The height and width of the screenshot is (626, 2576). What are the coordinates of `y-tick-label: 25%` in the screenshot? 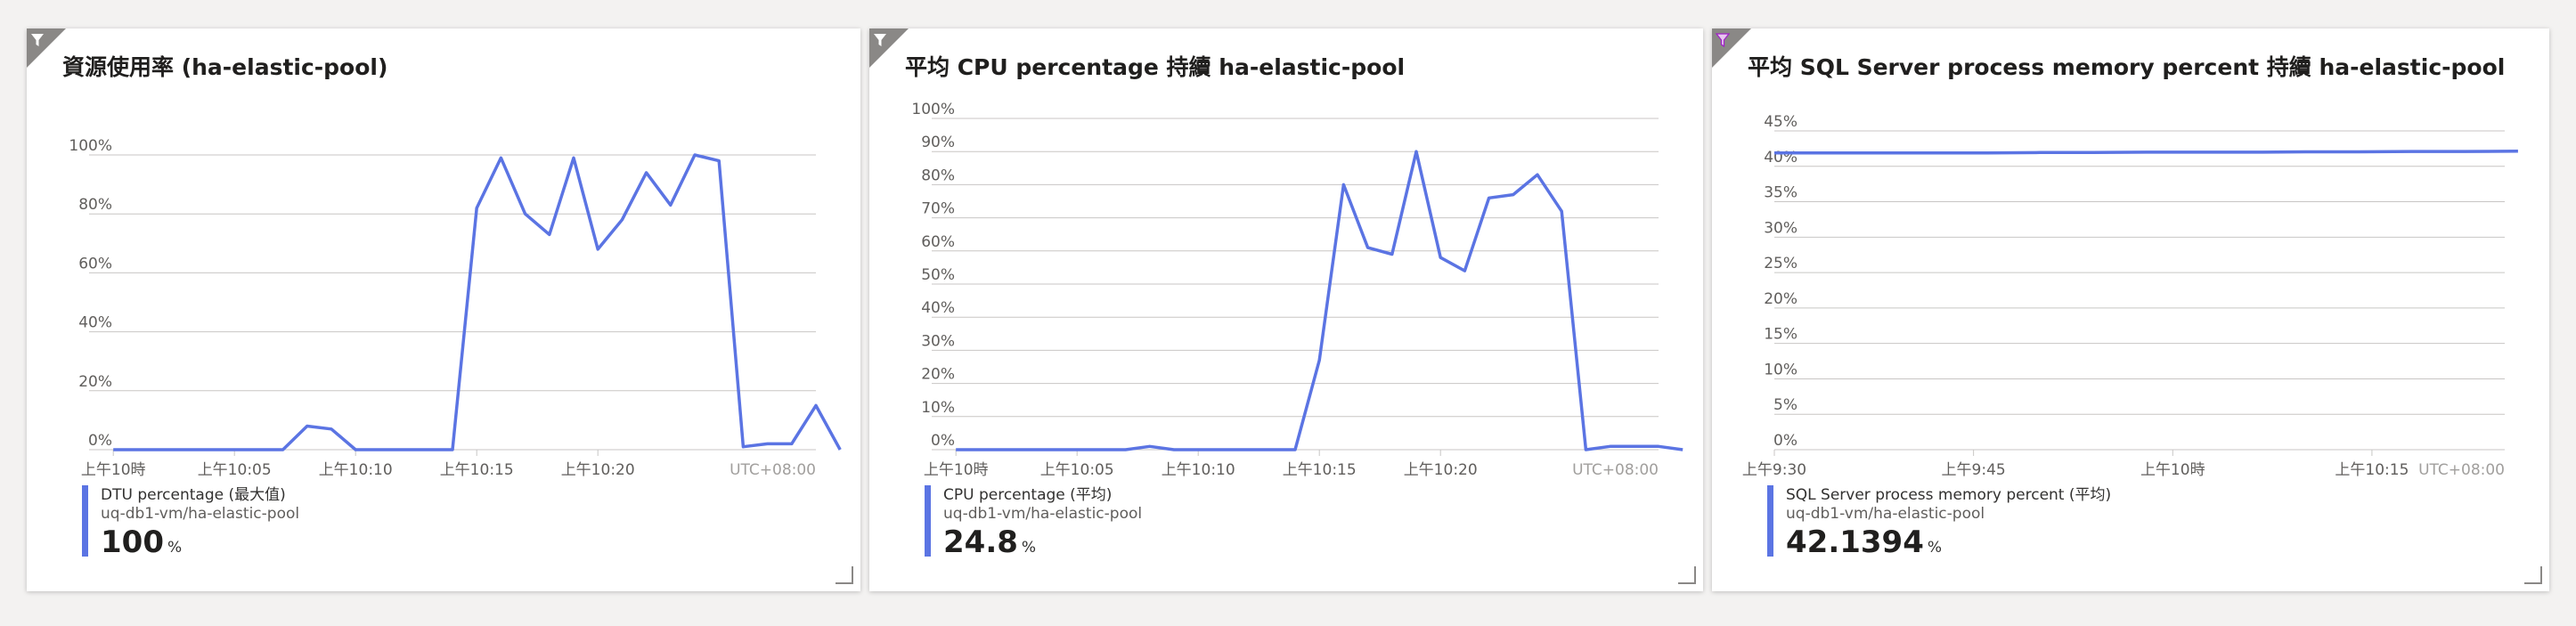 It's located at (1781, 263).